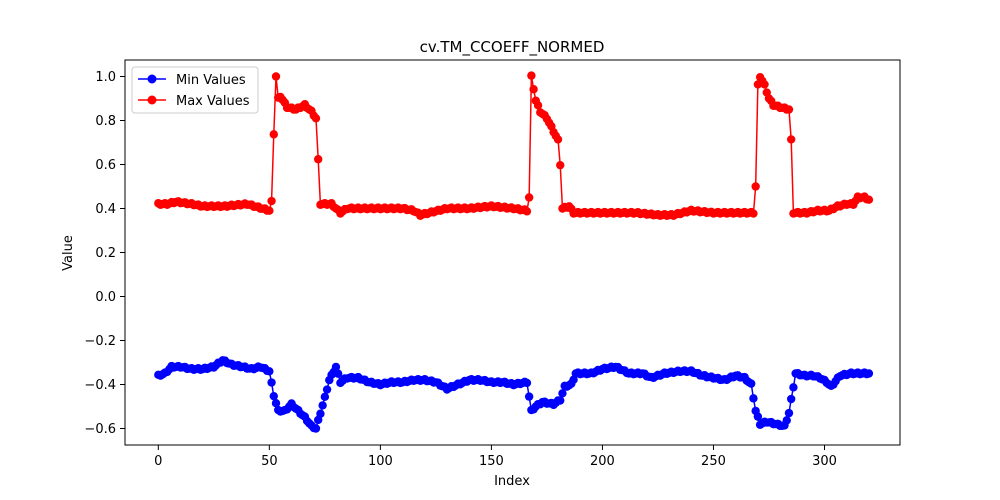  Describe the element at coordinates (213, 101) in the screenshot. I see `legend-label-max-values: Max Values` at that location.